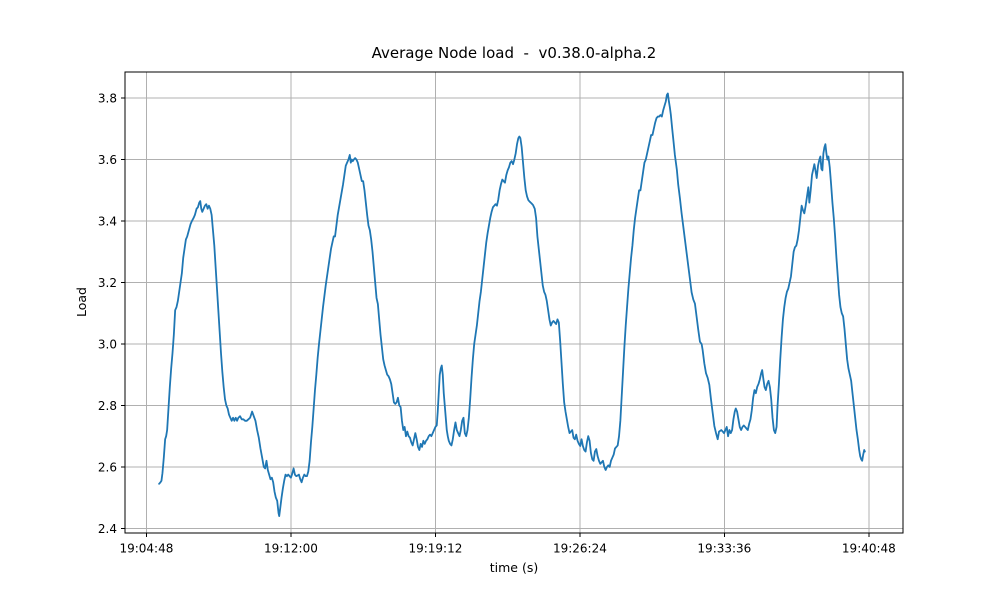  What do you see at coordinates (291, 549) in the screenshot?
I see `x-tick-label: 19:12:00` at bounding box center [291, 549].